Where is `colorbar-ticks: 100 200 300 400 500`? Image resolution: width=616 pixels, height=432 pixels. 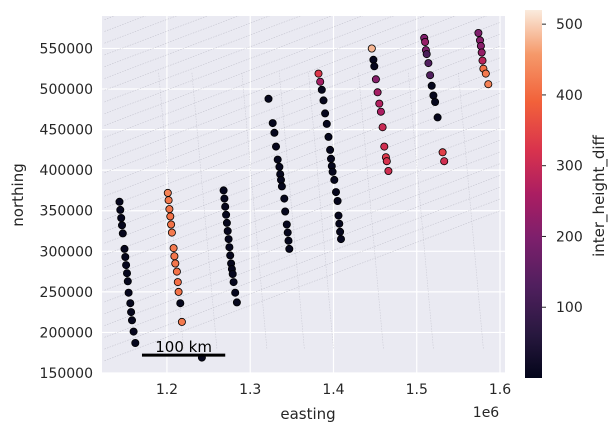
colorbar-ticks: 100 200 300 400 500 is located at coordinates (562, 166).